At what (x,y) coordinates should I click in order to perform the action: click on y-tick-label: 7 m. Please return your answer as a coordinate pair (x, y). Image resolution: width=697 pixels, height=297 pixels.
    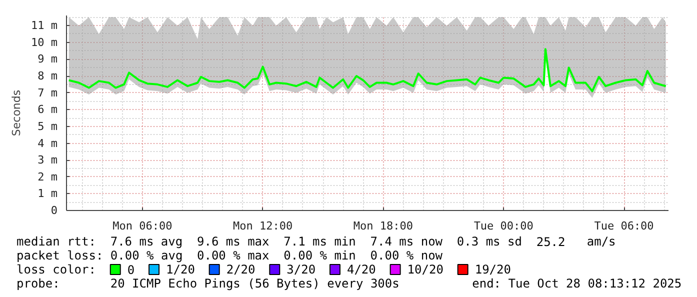
    Looking at the image, I should click on (48, 93).